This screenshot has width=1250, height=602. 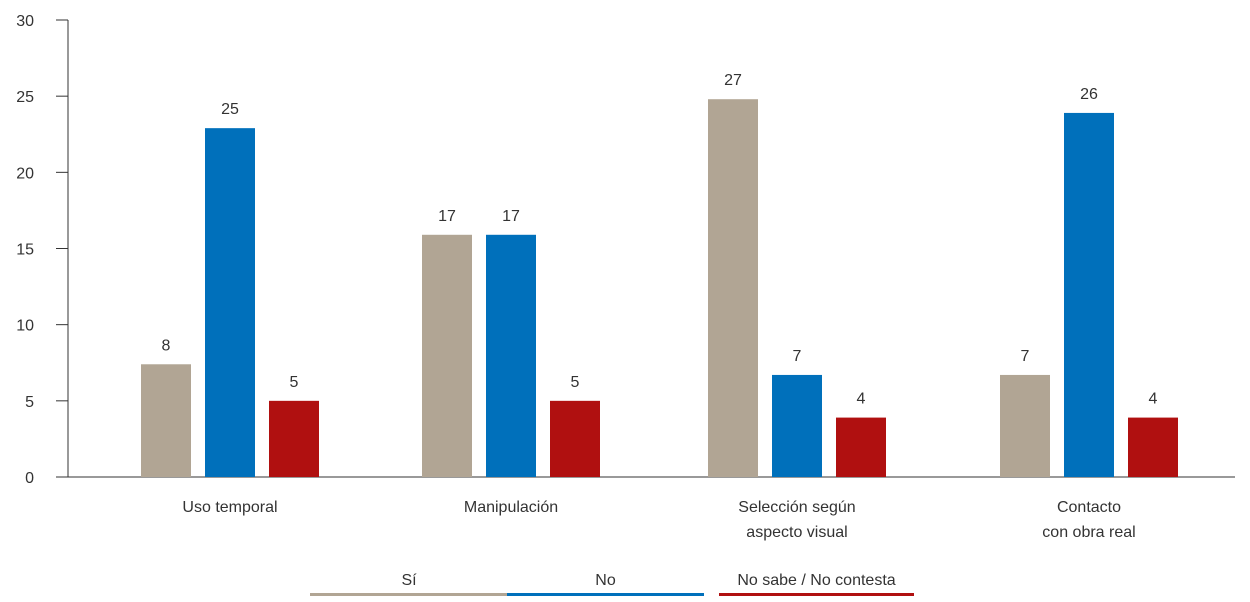 I want to click on data-label: 26, so click(x=1089, y=94).